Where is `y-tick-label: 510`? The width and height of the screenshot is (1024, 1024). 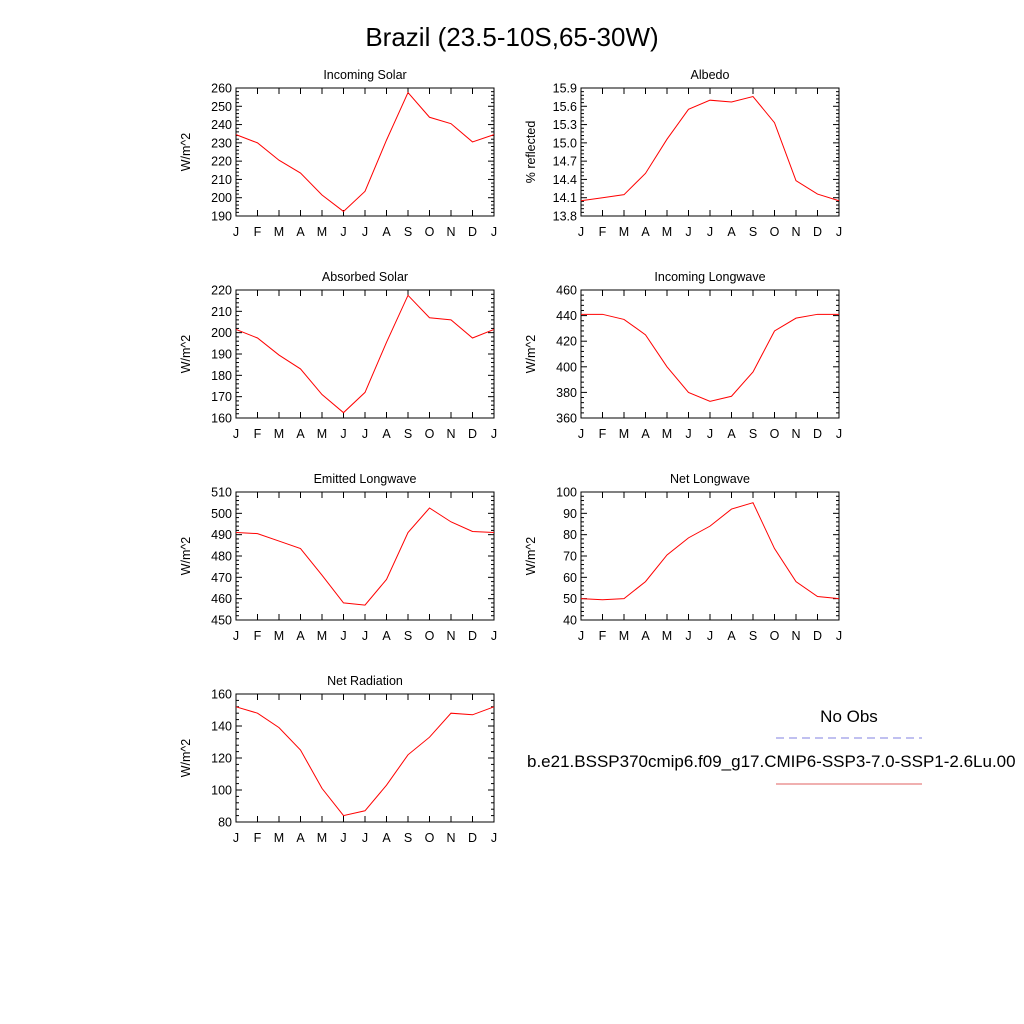 y-tick-label: 510 is located at coordinates (221, 493).